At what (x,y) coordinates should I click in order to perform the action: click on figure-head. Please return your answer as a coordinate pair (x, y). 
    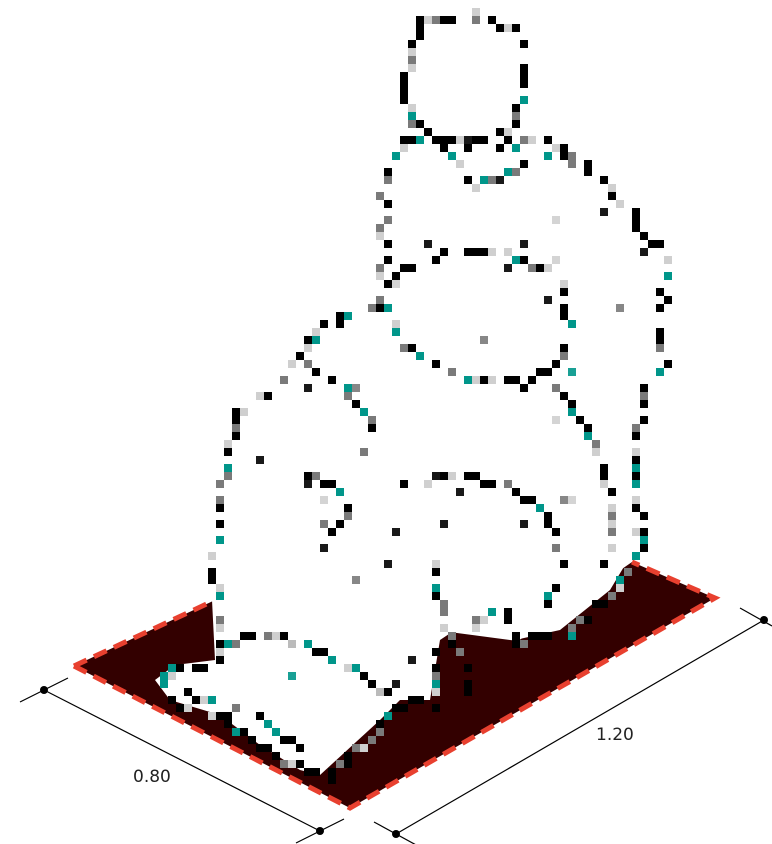
    Looking at the image, I should click on (460, 77).